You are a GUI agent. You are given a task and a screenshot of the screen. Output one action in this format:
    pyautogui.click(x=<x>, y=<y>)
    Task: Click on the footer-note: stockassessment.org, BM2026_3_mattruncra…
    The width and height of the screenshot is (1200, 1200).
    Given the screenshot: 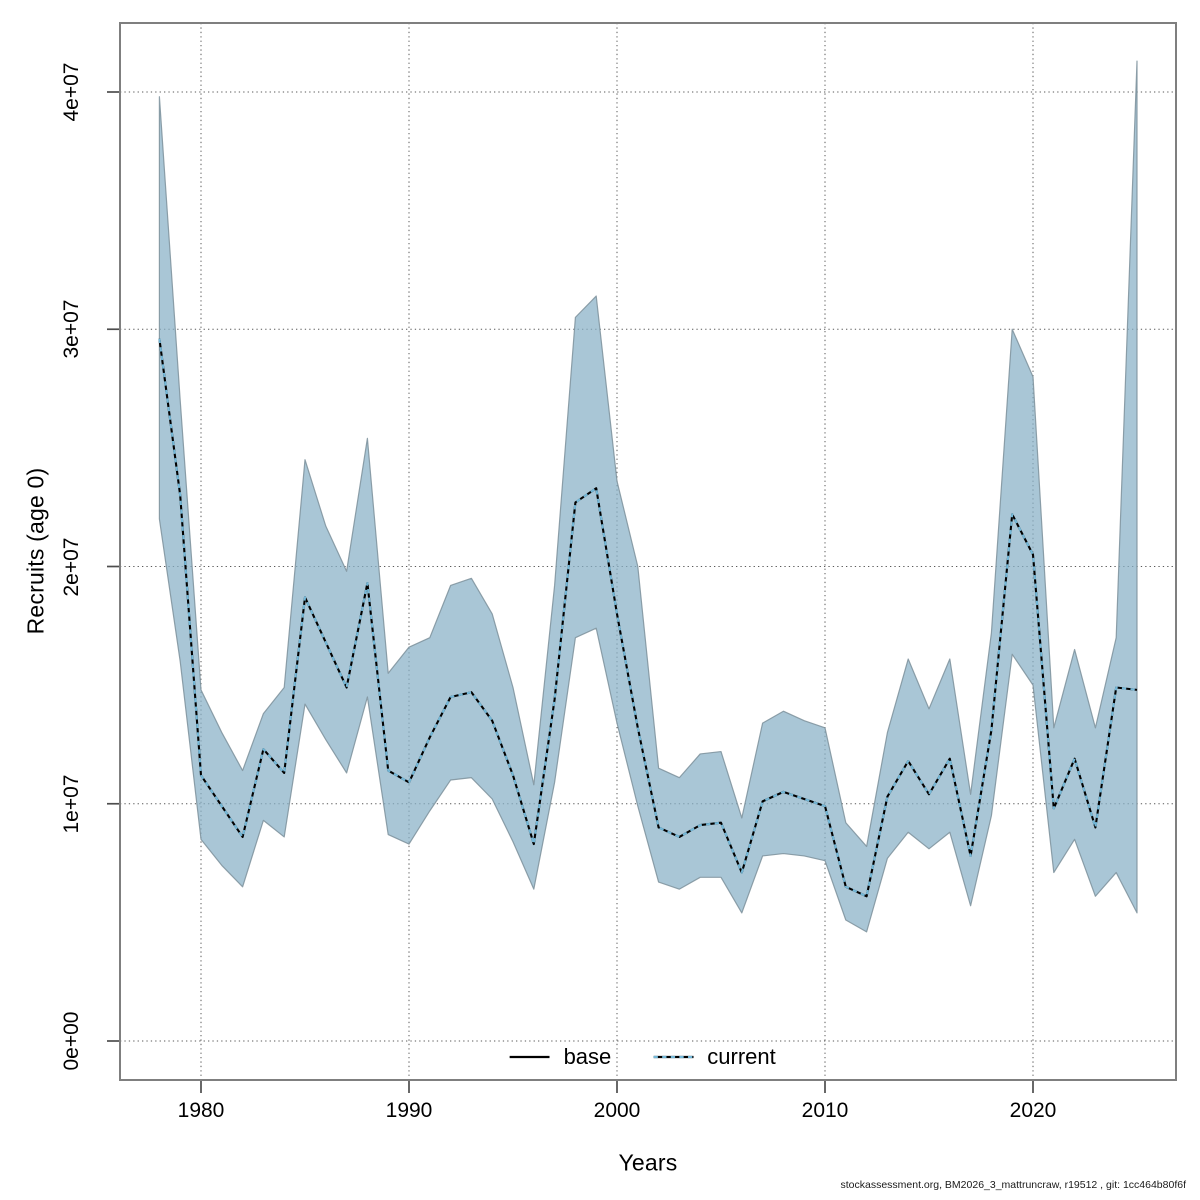 What is the action you would take?
    pyautogui.click(x=1013, y=1185)
    